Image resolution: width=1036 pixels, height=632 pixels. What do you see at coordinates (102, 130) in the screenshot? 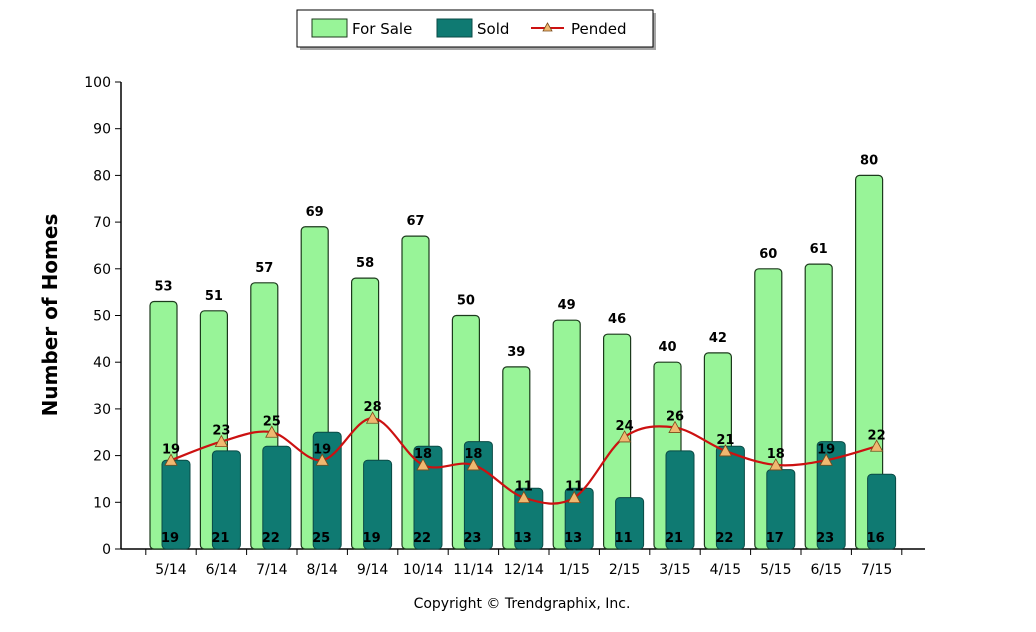
I see `y-tick-label: 90` at bounding box center [102, 130].